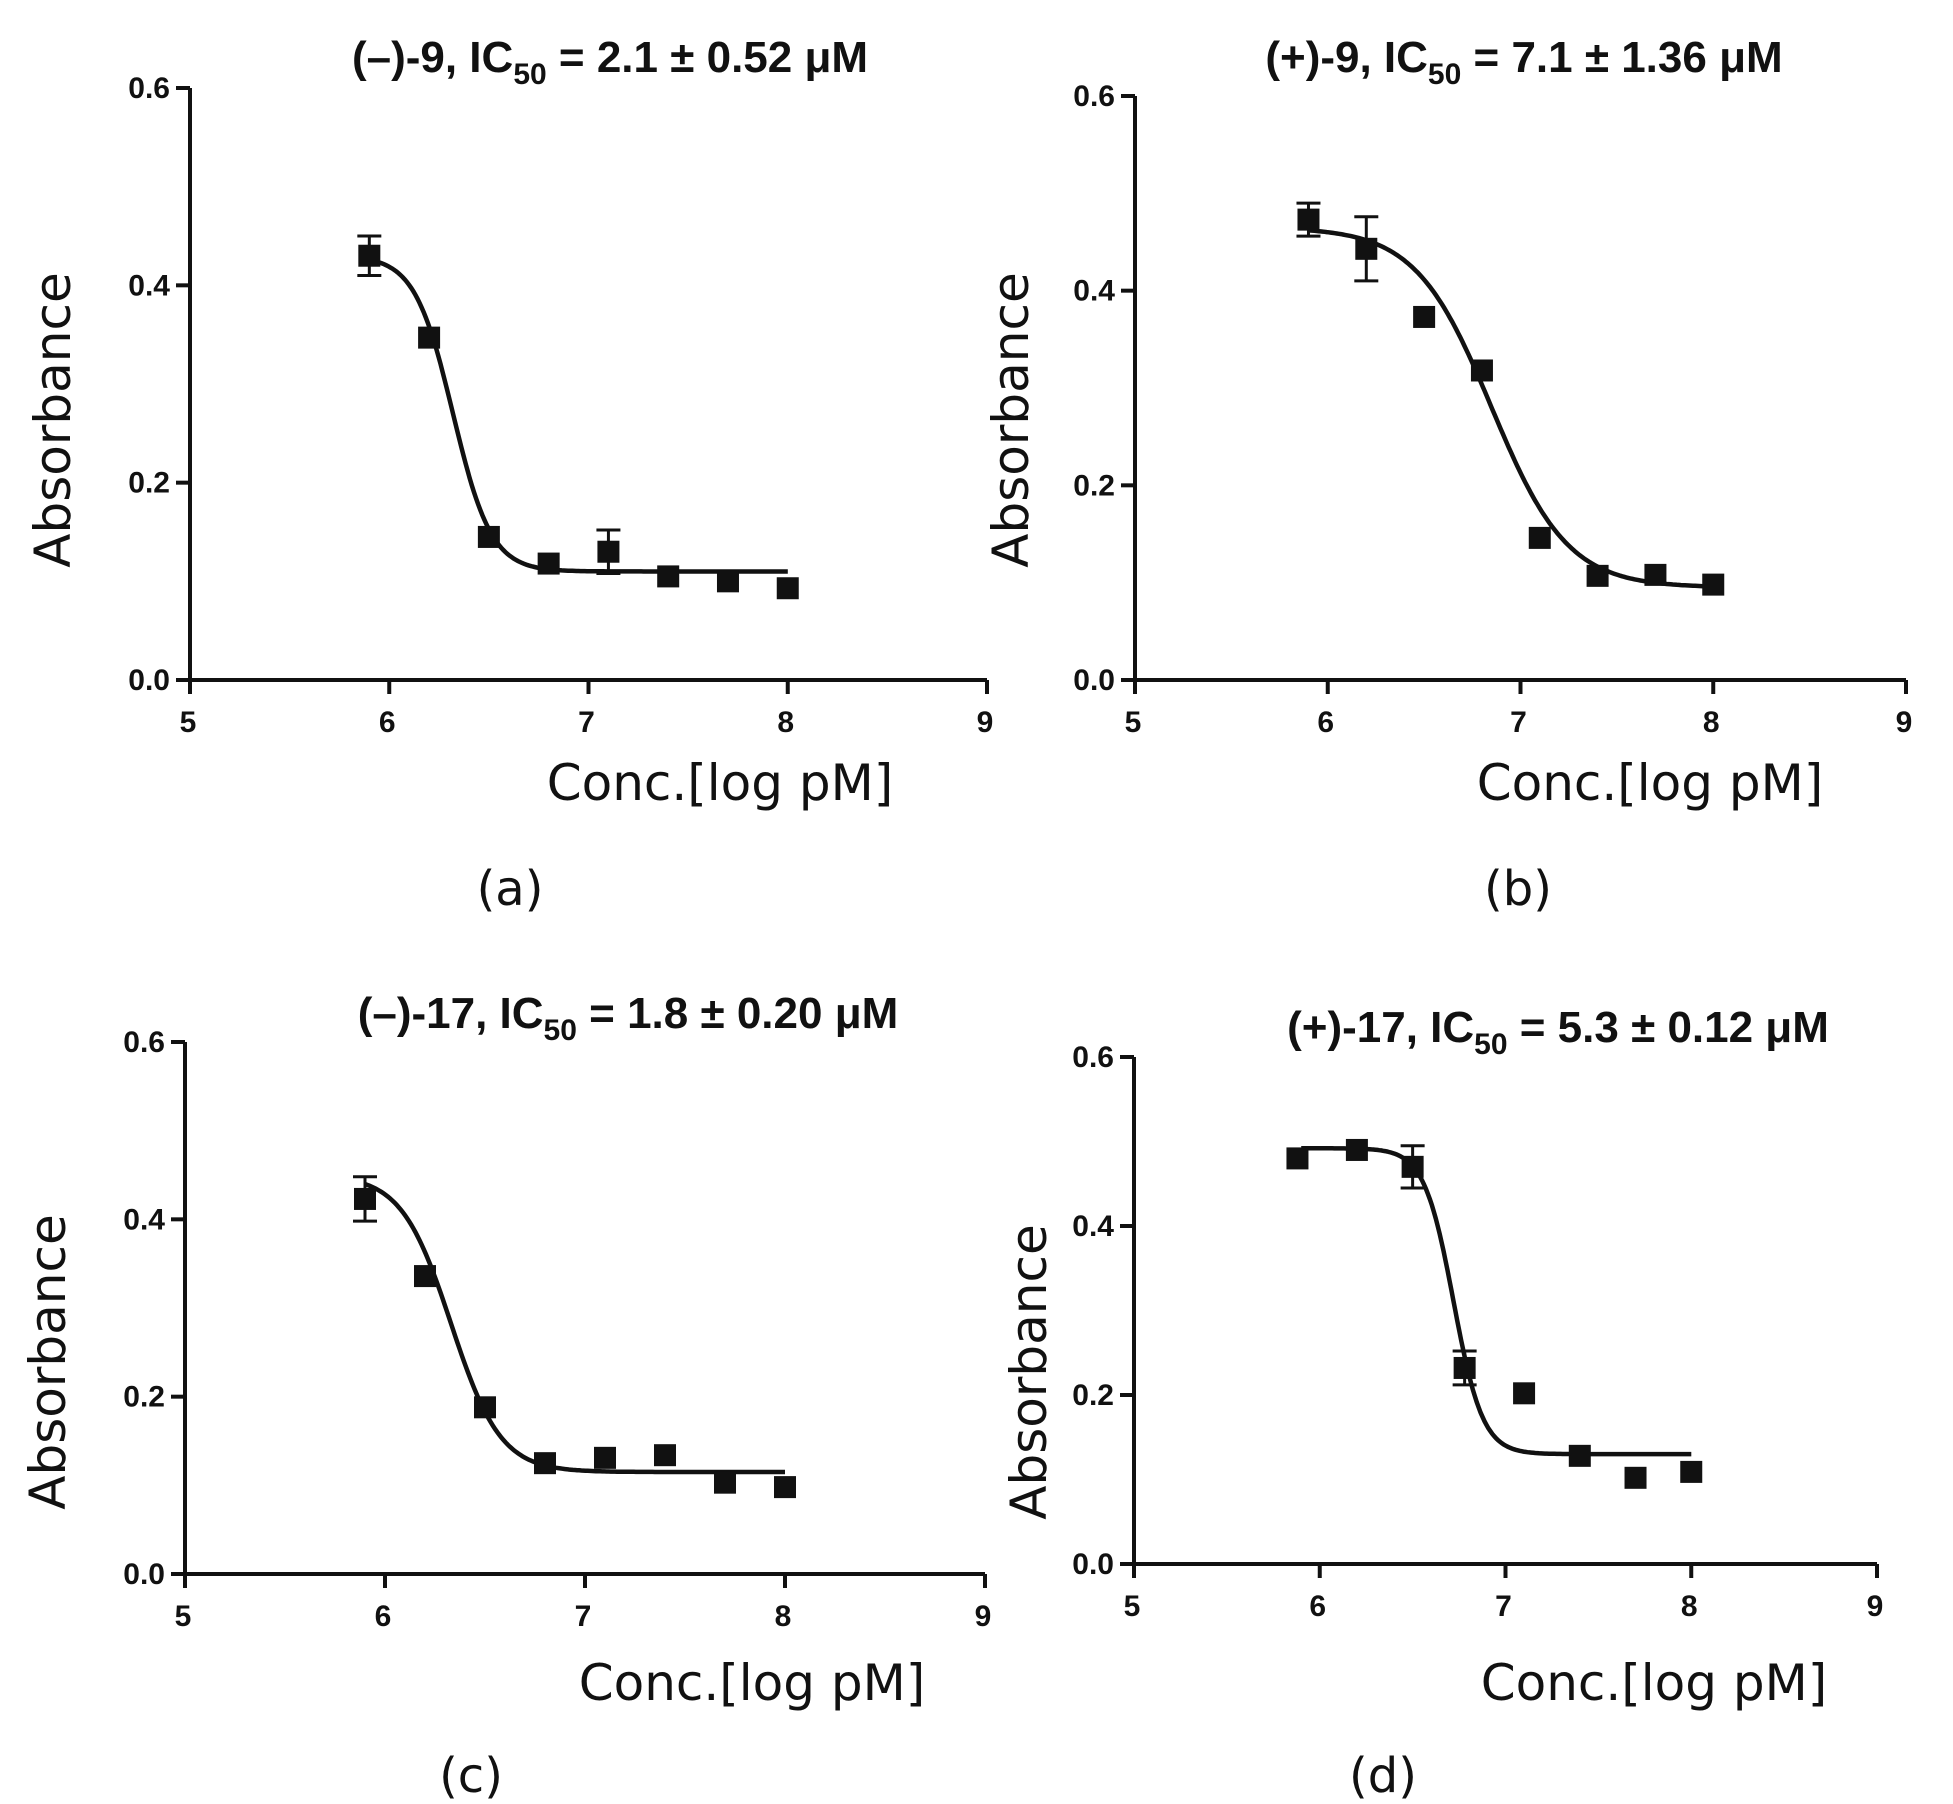  Describe the element at coordinates (451, 1013) in the screenshot. I see `title-prefix: (–)-17, IC` at that location.